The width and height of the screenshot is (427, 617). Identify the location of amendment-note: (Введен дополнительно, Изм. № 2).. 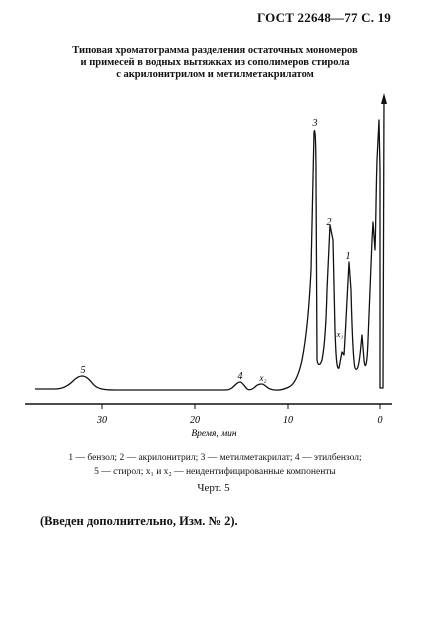
(139, 521).